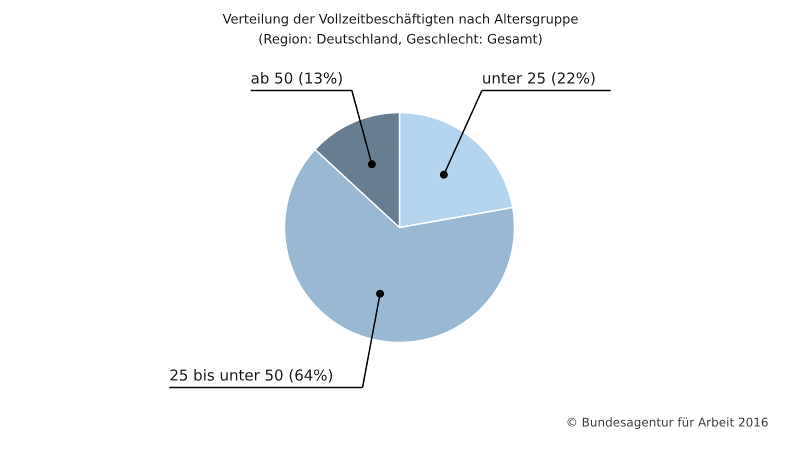  Describe the element at coordinates (539, 79) in the screenshot. I see `slice-label: unter 25 (22%)` at that location.